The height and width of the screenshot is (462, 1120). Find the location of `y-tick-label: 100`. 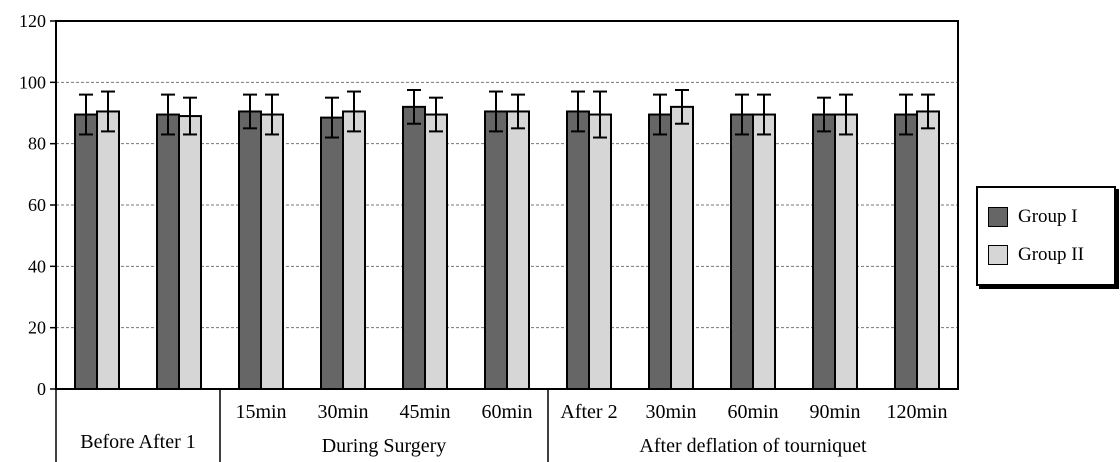

y-tick-label: 100 is located at coordinates (32, 82).